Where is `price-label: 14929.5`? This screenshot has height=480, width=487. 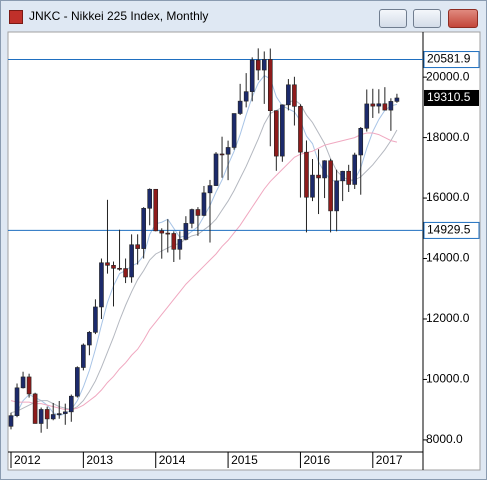 price-label: 14929.5 is located at coordinates (449, 230).